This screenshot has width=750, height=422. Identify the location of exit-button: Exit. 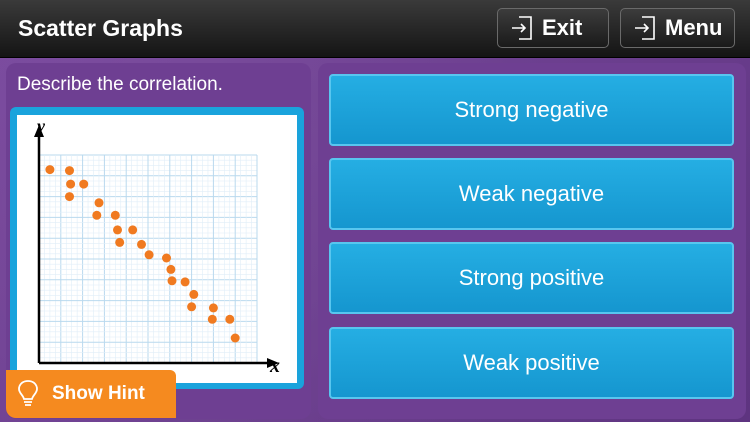
(553, 28).